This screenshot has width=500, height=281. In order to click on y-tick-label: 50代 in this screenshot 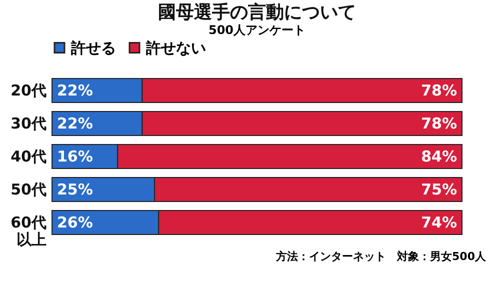, I will do `click(28, 189)`.